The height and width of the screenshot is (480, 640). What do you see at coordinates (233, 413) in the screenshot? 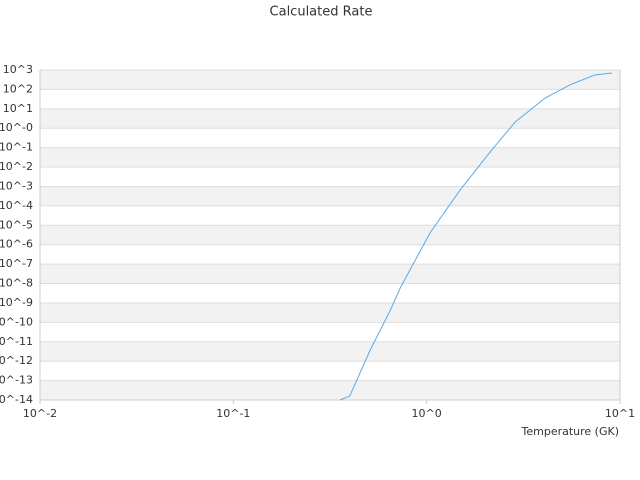
I see `x-tick-label: 10^-1` at bounding box center [233, 413].